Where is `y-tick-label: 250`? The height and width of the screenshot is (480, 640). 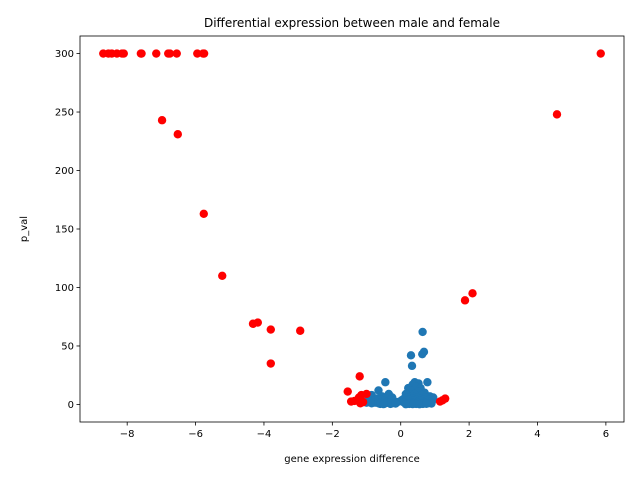 y-tick-label: 250 is located at coordinates (64, 113).